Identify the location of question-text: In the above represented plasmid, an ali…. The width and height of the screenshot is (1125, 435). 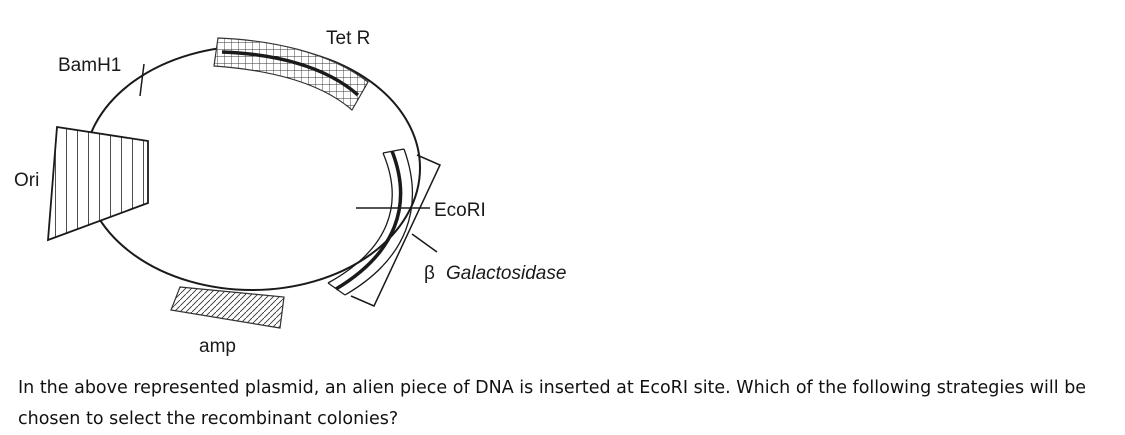
(552, 403).